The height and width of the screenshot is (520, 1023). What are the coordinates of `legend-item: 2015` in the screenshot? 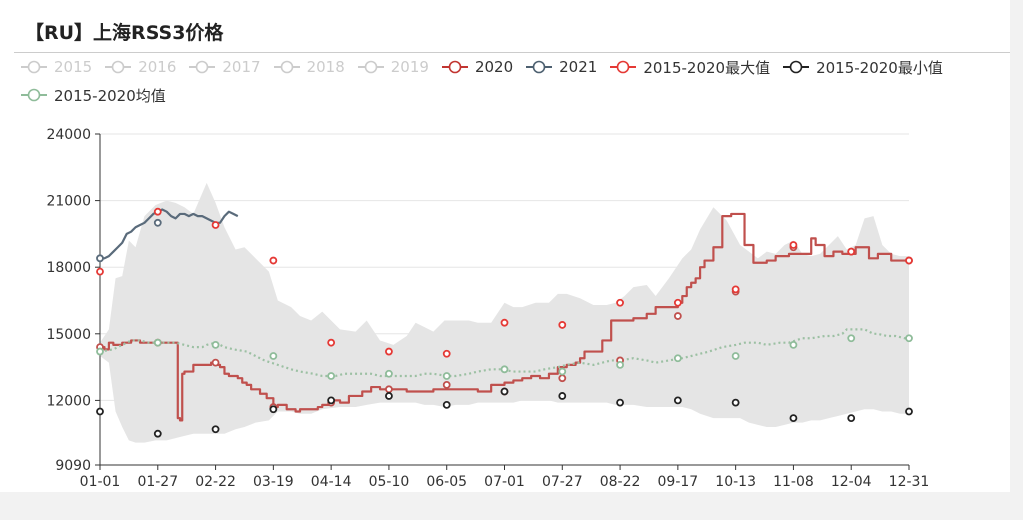 It's located at (56, 67).